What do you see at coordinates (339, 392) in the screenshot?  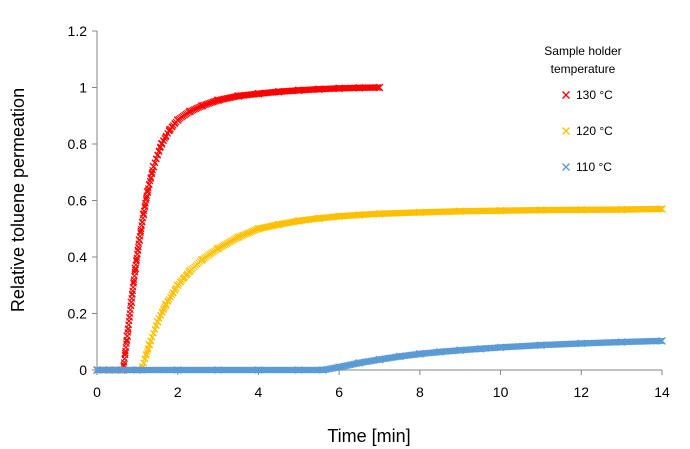 I see `x-tick-label: 6` at bounding box center [339, 392].